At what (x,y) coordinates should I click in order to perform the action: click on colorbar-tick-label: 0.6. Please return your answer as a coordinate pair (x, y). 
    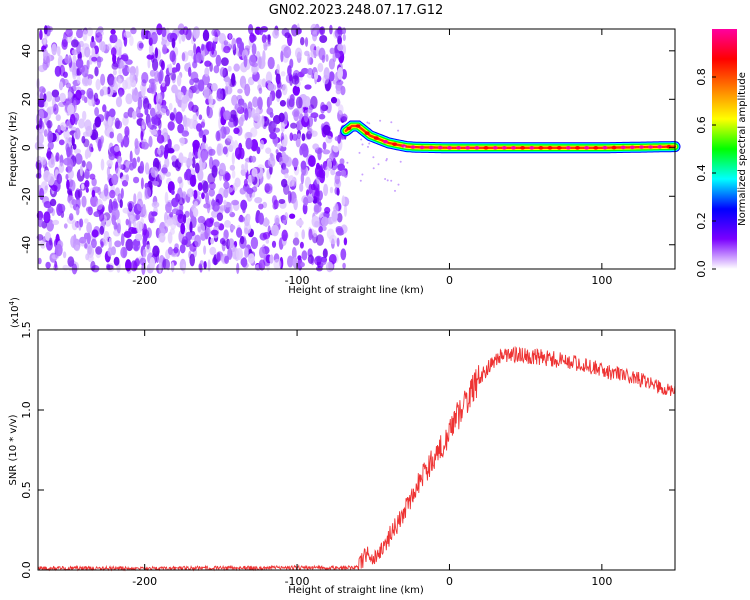
    Looking at the image, I should click on (701, 125).